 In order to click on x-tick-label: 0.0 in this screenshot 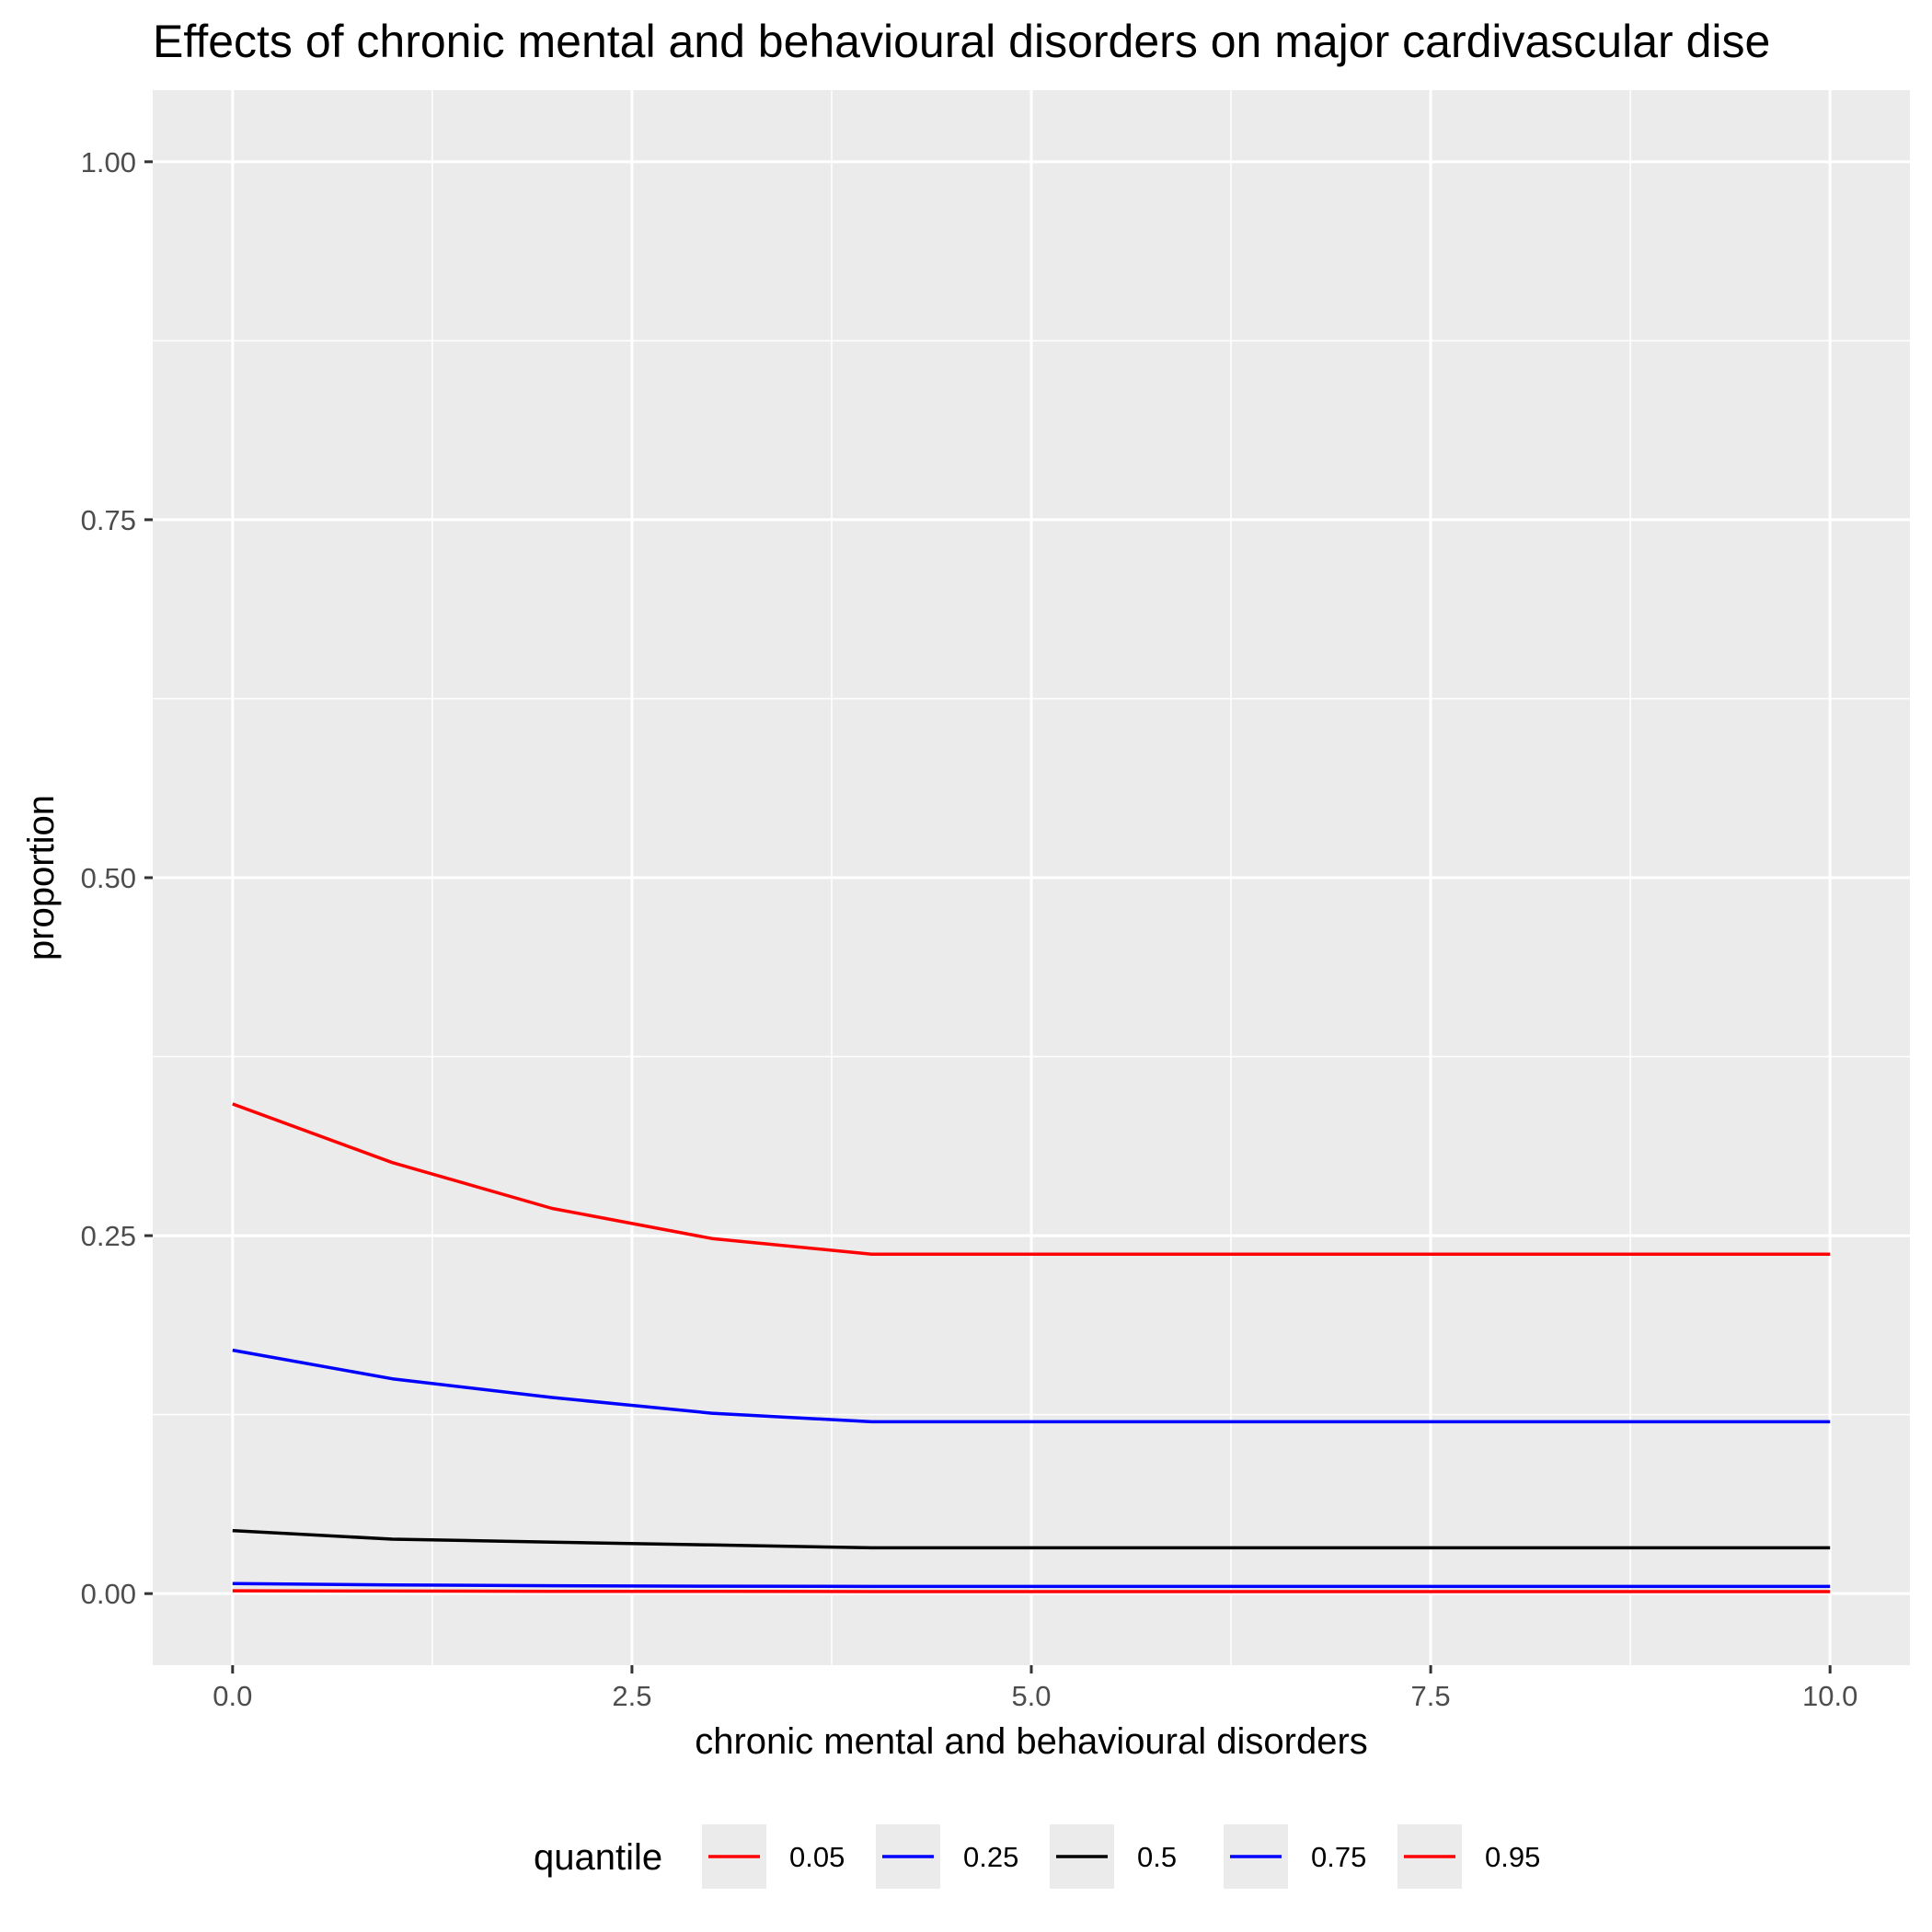, I will do `click(232, 1696)`.